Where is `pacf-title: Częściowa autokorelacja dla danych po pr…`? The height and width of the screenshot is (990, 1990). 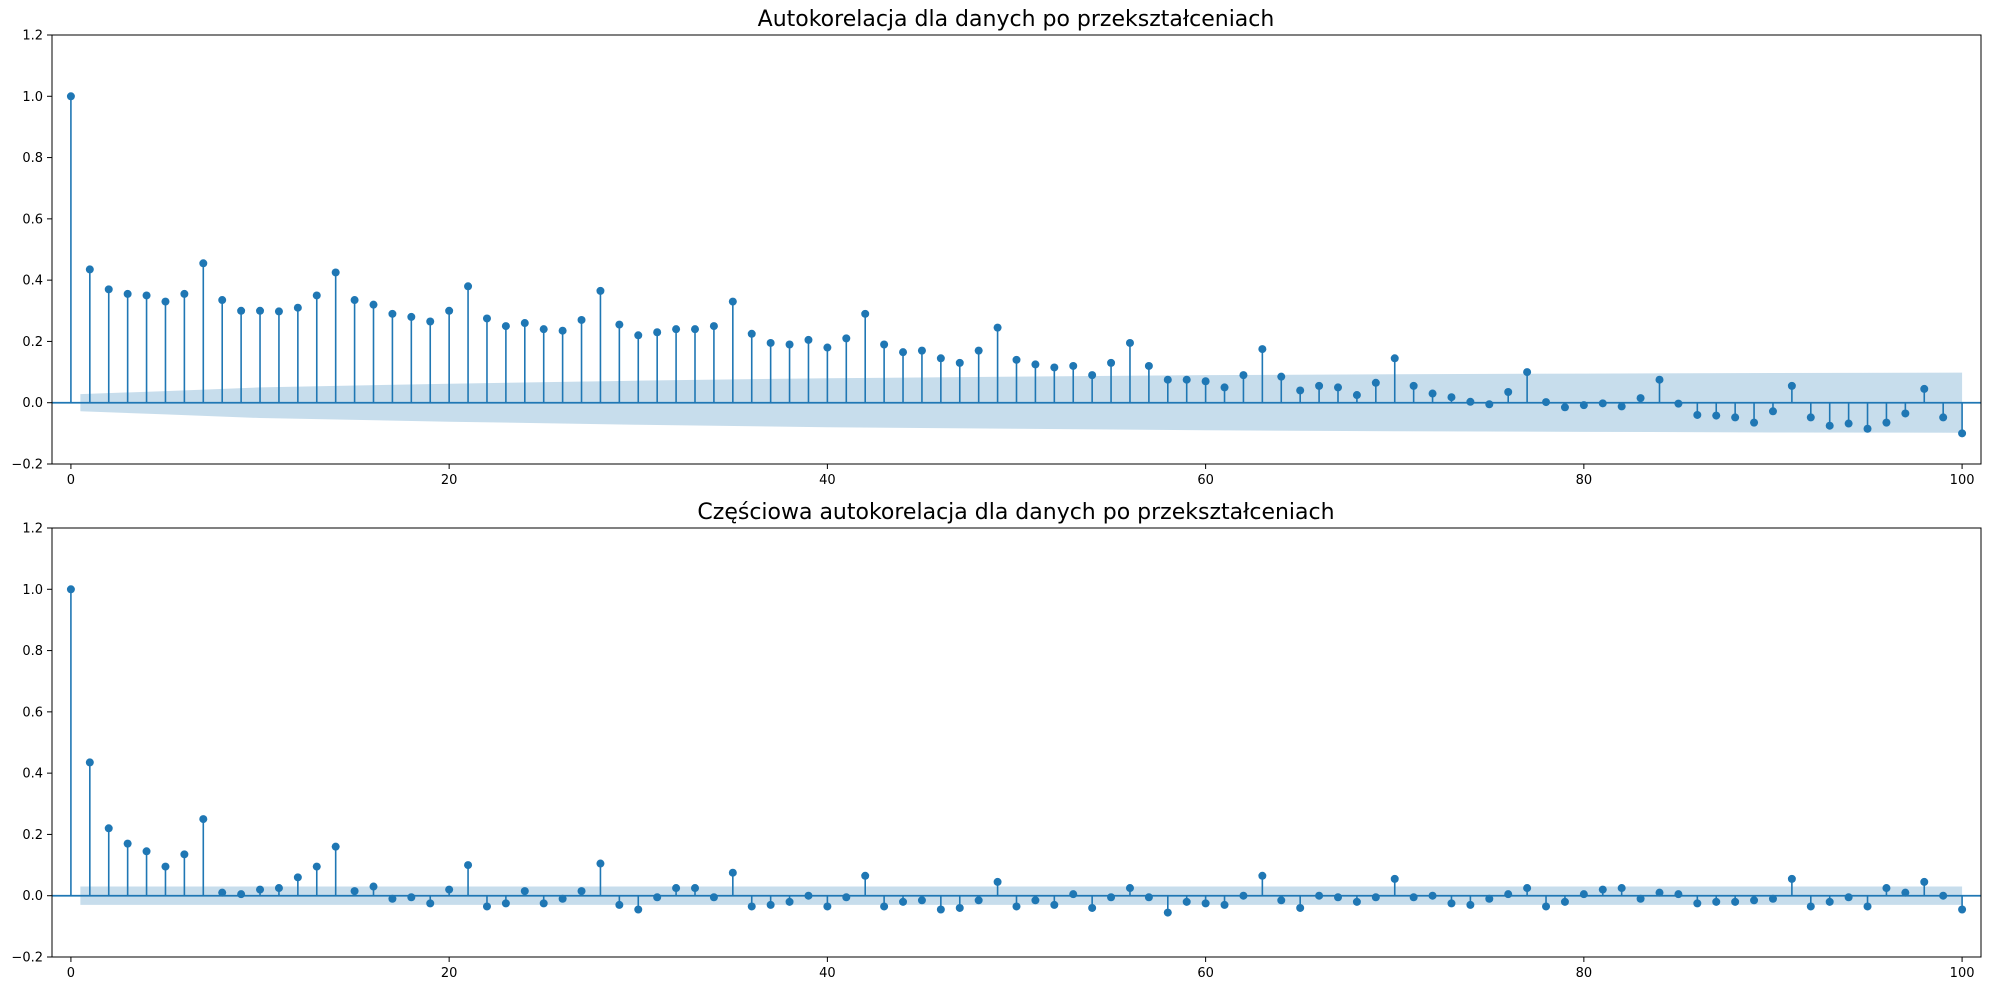 pacf-title: Częściowa autokorelacja dla danych po pr… is located at coordinates (1015, 512).